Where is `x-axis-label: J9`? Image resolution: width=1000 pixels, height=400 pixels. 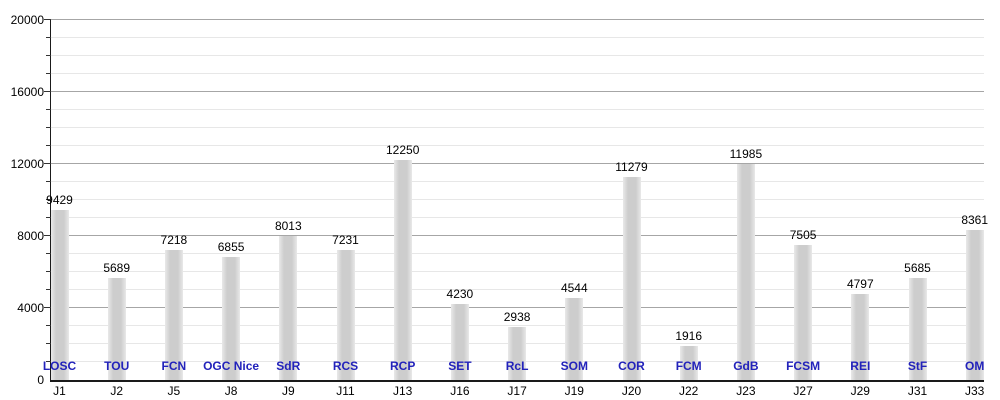 x-axis-label: J9 is located at coordinates (288, 391).